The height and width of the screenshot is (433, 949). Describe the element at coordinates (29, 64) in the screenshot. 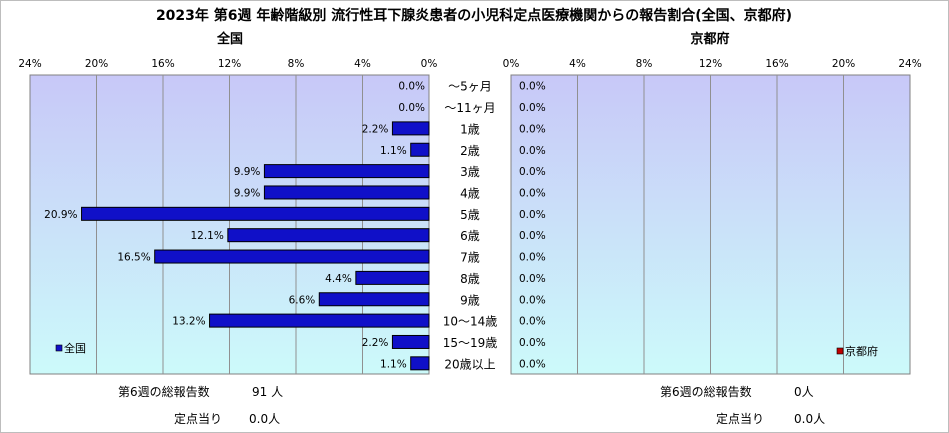

I see `left-tick-label: 24%` at that location.